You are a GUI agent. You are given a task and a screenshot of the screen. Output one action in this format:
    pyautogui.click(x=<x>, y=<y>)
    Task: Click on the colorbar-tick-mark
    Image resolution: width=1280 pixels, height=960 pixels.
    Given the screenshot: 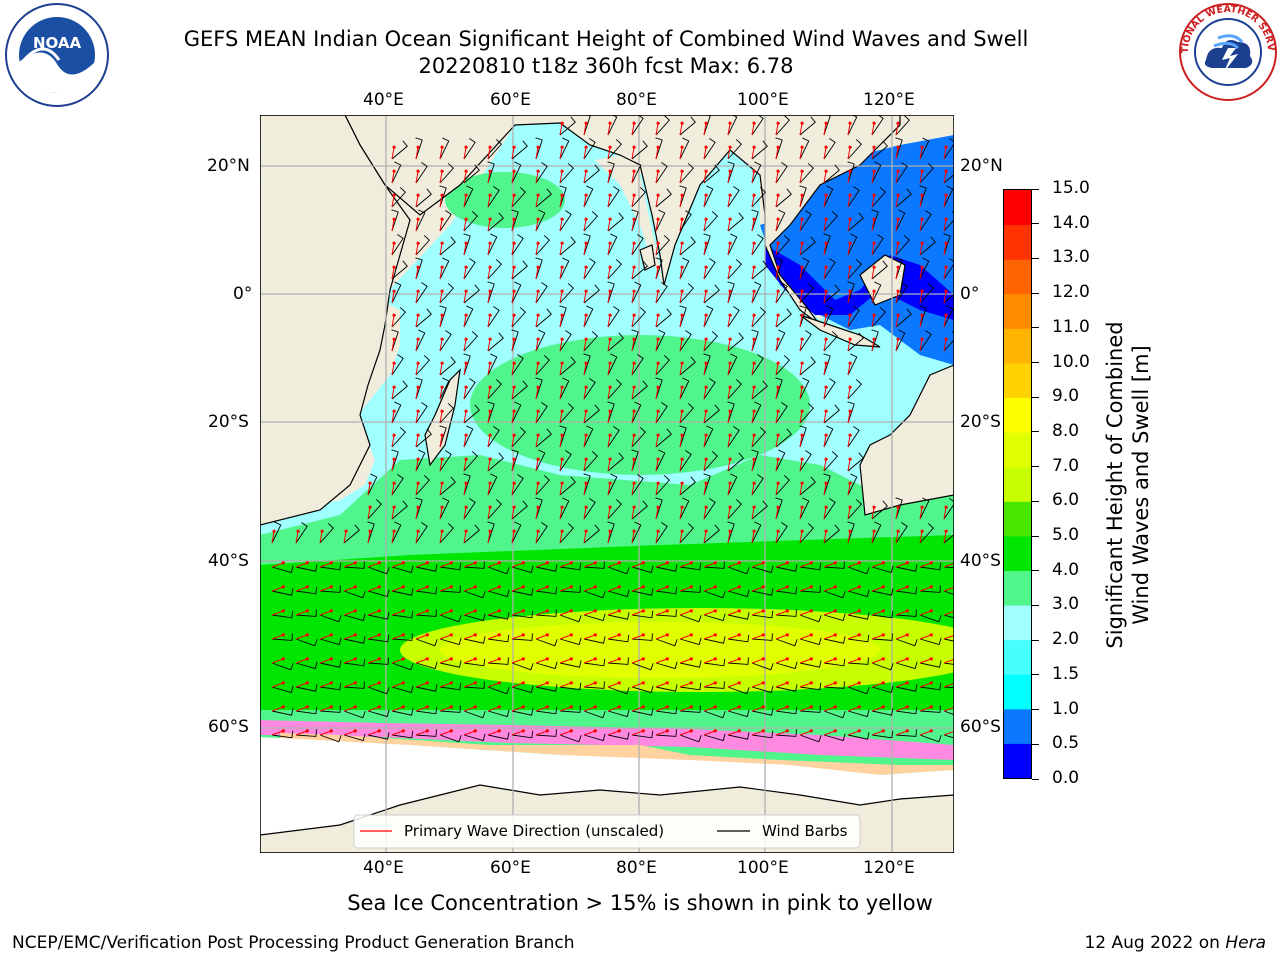 What is the action you would take?
    pyautogui.click(x=1035, y=710)
    